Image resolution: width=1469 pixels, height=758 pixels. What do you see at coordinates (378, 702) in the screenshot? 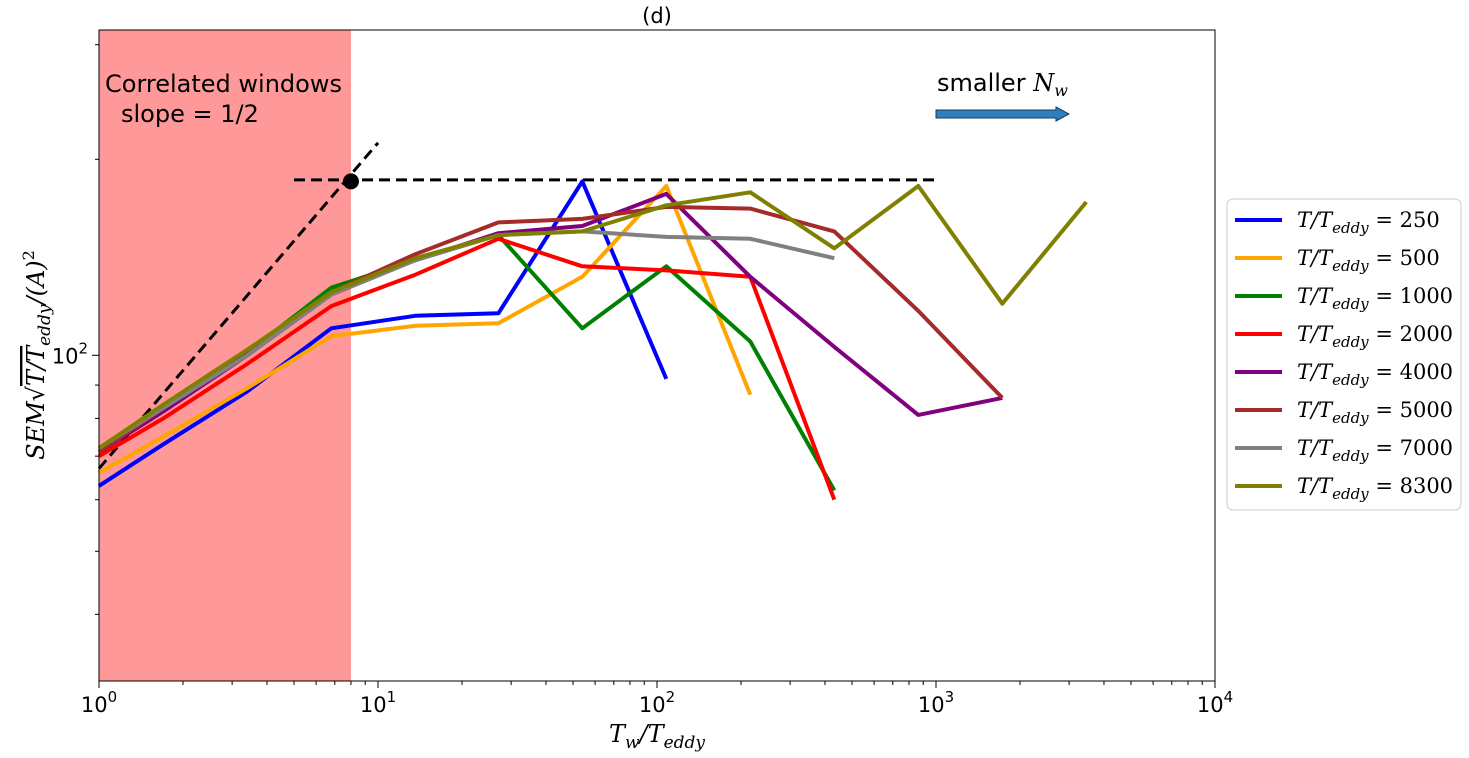
I see `x-tick-label: 10¹` at bounding box center [378, 702].